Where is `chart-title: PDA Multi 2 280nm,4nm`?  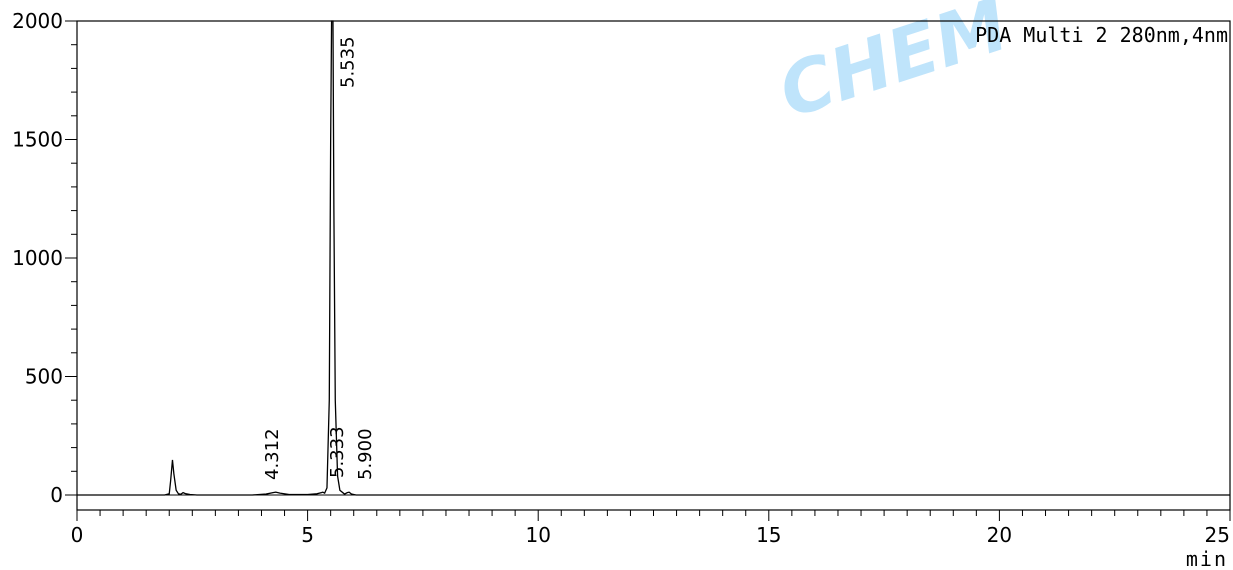 chart-title: PDA Multi 2 280nm,4nm is located at coordinates (1101, 35).